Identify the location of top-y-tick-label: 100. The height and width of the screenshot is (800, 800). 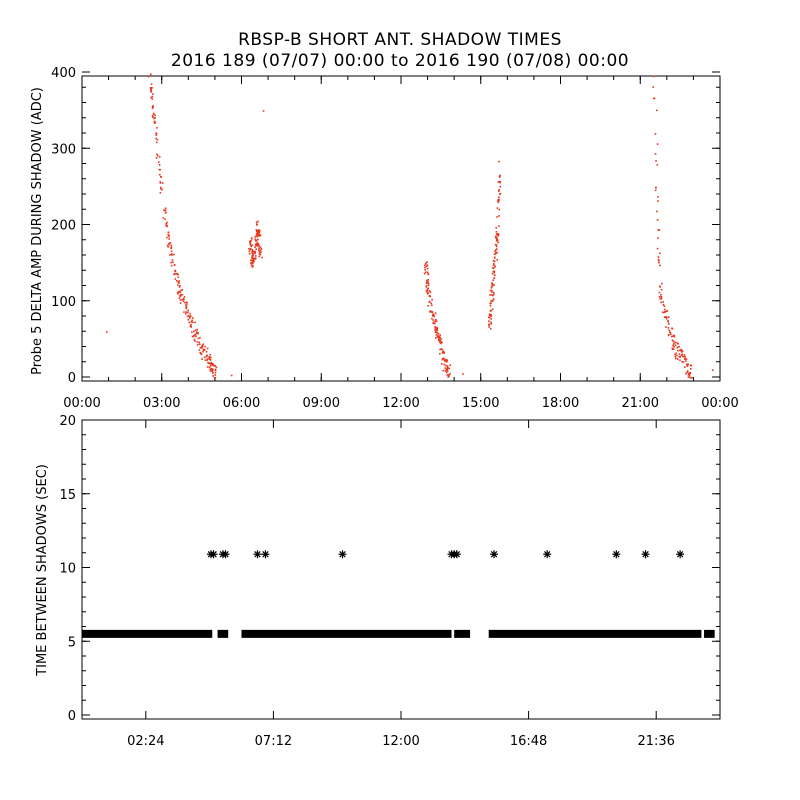
(63, 302).